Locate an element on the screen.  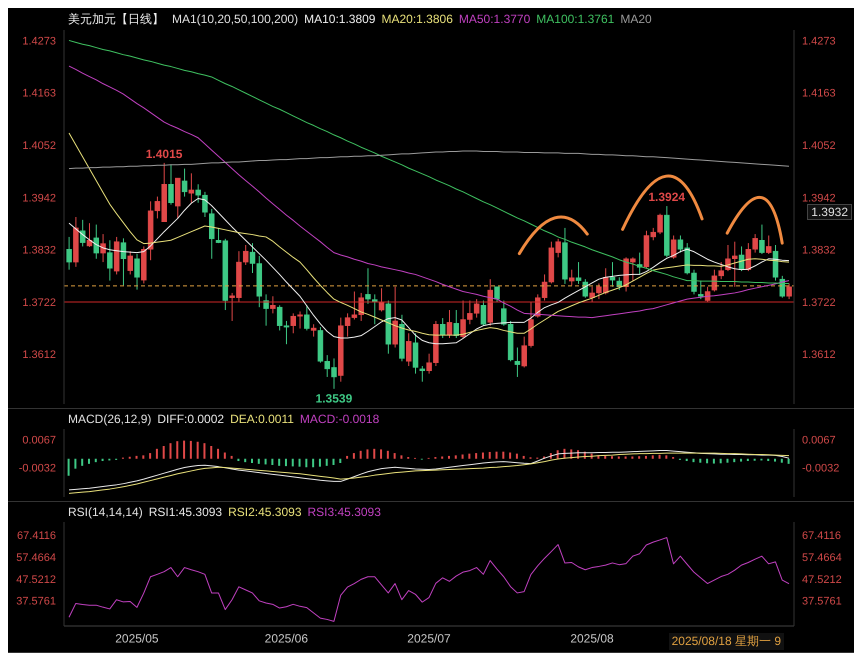
legend-label: RSI2:45.3093 is located at coordinates (265, 512).